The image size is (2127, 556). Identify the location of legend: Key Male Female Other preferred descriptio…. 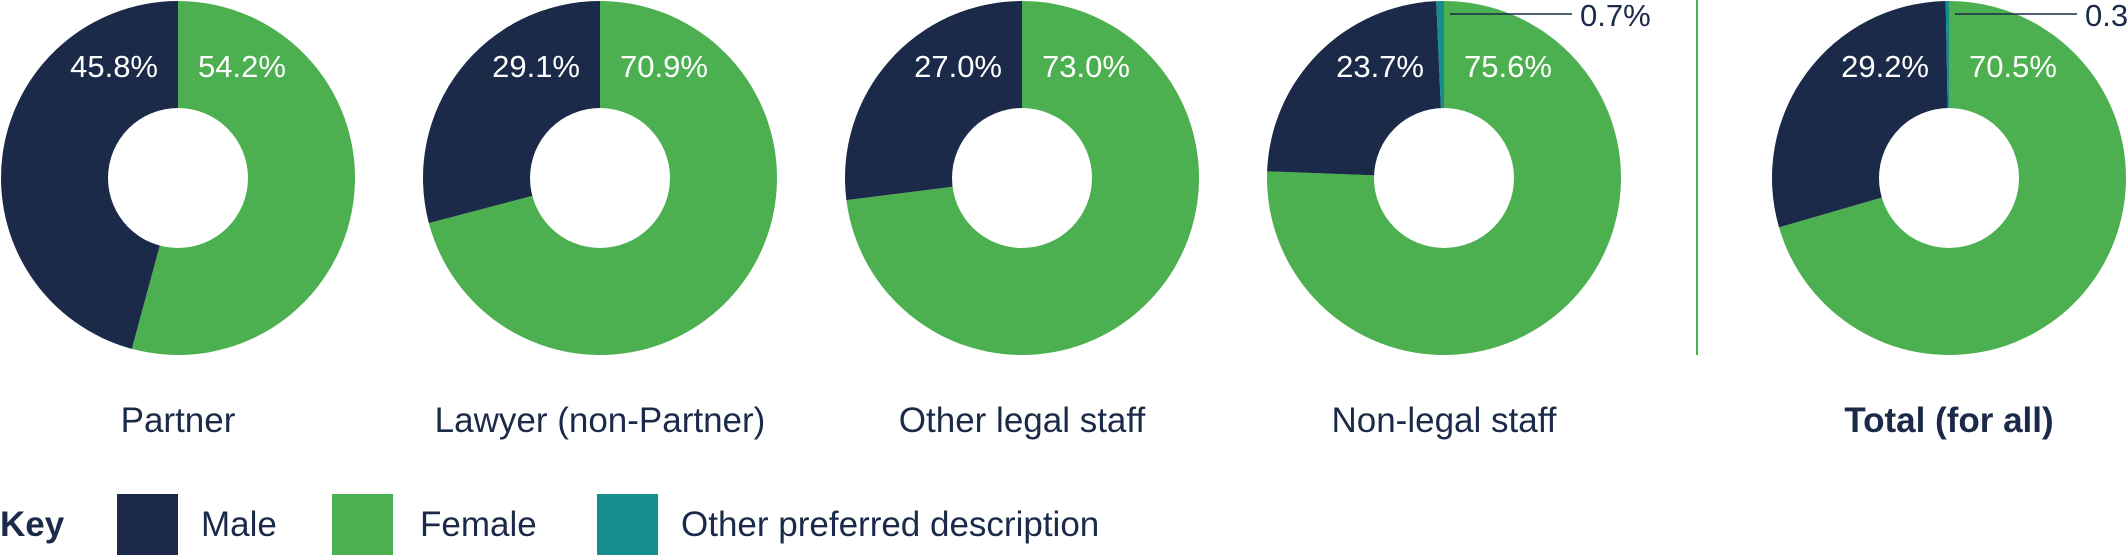
(549, 524).